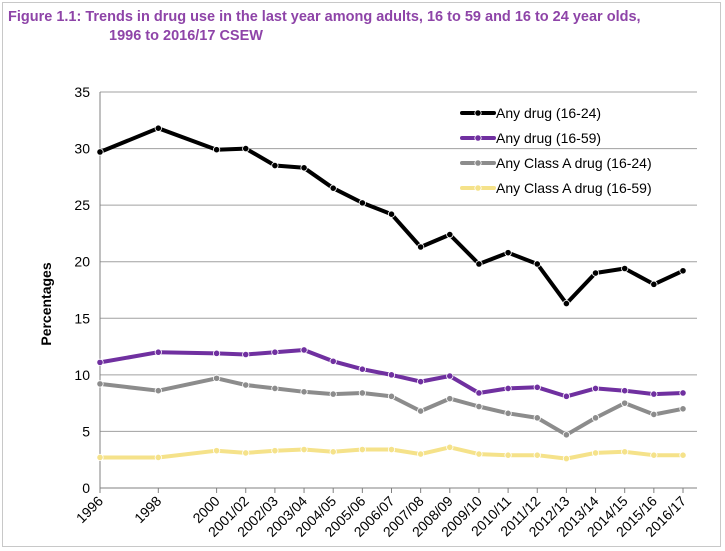 The width and height of the screenshot is (725, 551). Describe the element at coordinates (82, 262) in the screenshot. I see `y-tick-label: 20` at that location.